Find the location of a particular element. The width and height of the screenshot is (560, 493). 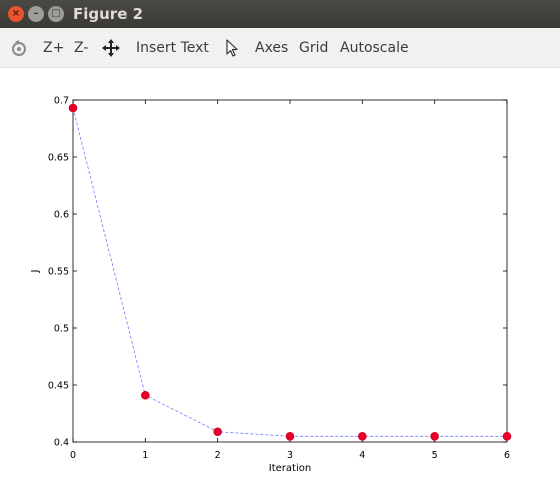

minimize-window-button: – is located at coordinates (36, 14).